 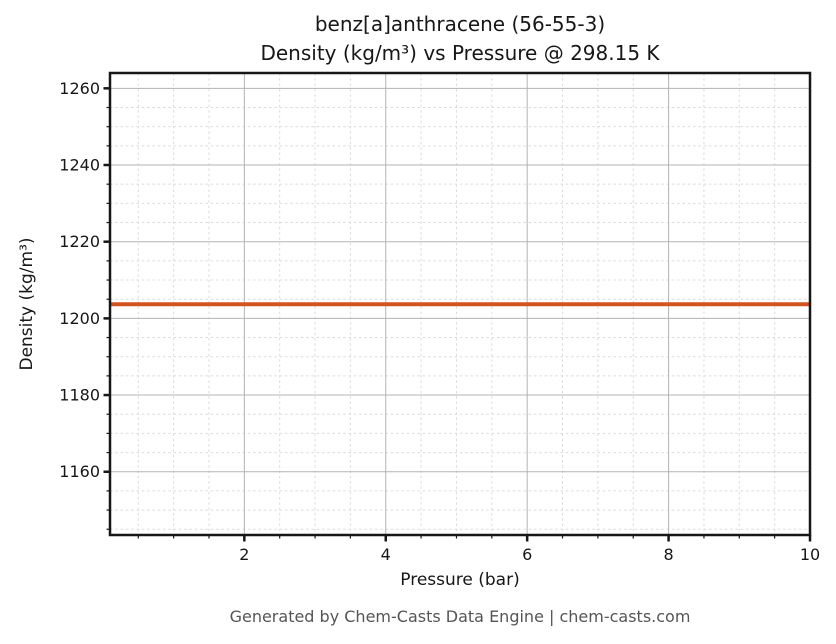 I want to click on x-tick-label: 8, so click(x=668, y=554).